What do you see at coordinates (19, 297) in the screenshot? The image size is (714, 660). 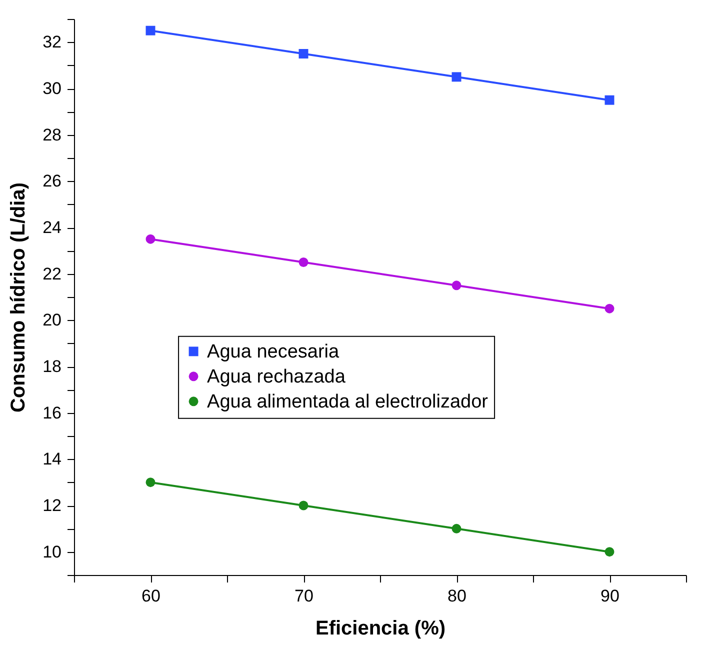 I see `y-axis-title: Consumo hídrico (L/dia)` at bounding box center [19, 297].